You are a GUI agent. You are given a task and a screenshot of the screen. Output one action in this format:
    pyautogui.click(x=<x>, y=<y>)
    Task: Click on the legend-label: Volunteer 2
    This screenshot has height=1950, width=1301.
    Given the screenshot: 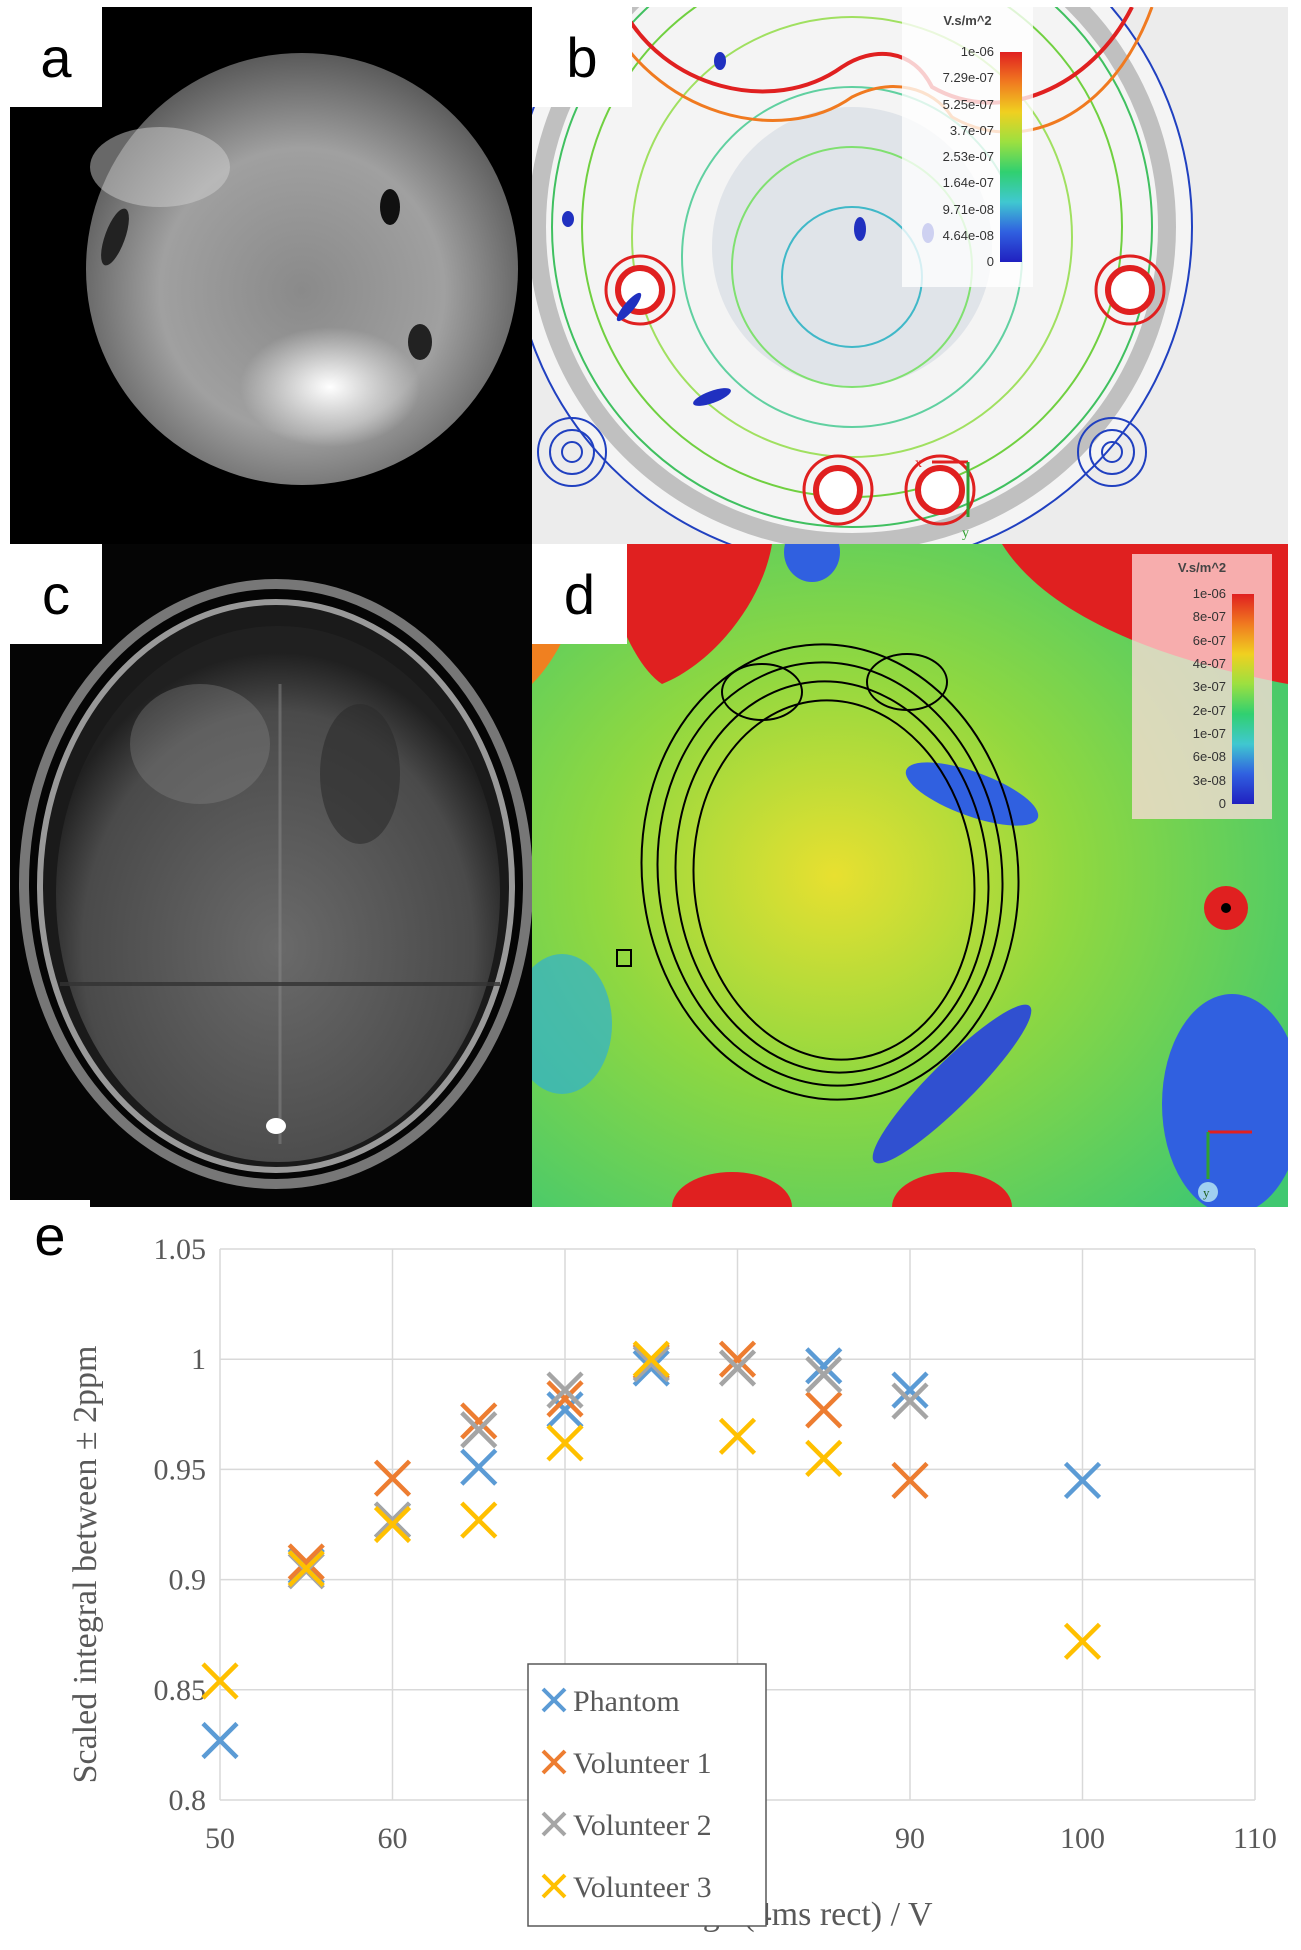 What is the action you would take?
    pyautogui.click(x=642, y=1825)
    